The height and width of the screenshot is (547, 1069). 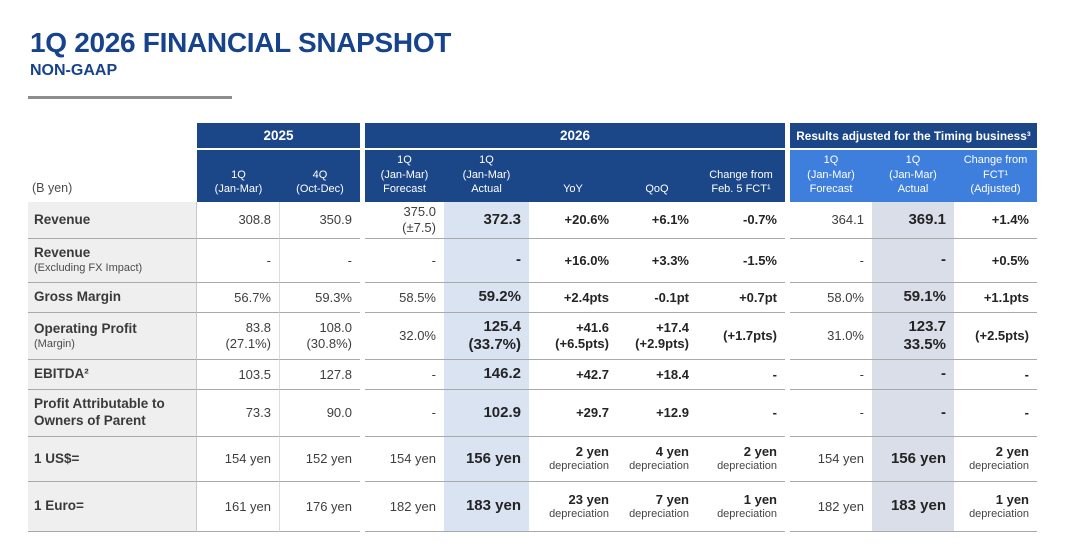 What do you see at coordinates (254, 374) in the screenshot?
I see `cell-value: 103.5` at bounding box center [254, 374].